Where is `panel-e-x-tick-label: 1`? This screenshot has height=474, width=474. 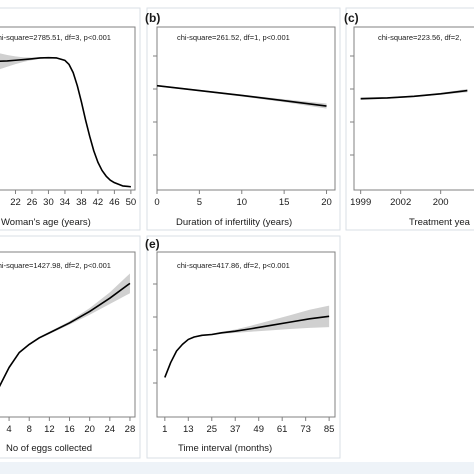
panel-e-x-tick-label: 1 is located at coordinates (164, 429).